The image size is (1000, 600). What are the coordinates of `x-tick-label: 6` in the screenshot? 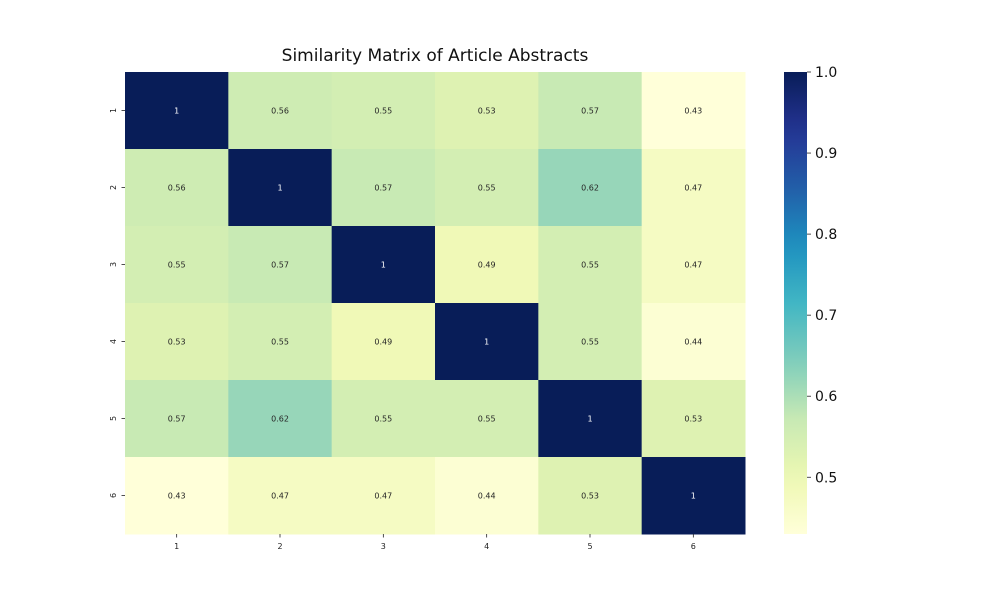 It's located at (693, 546).